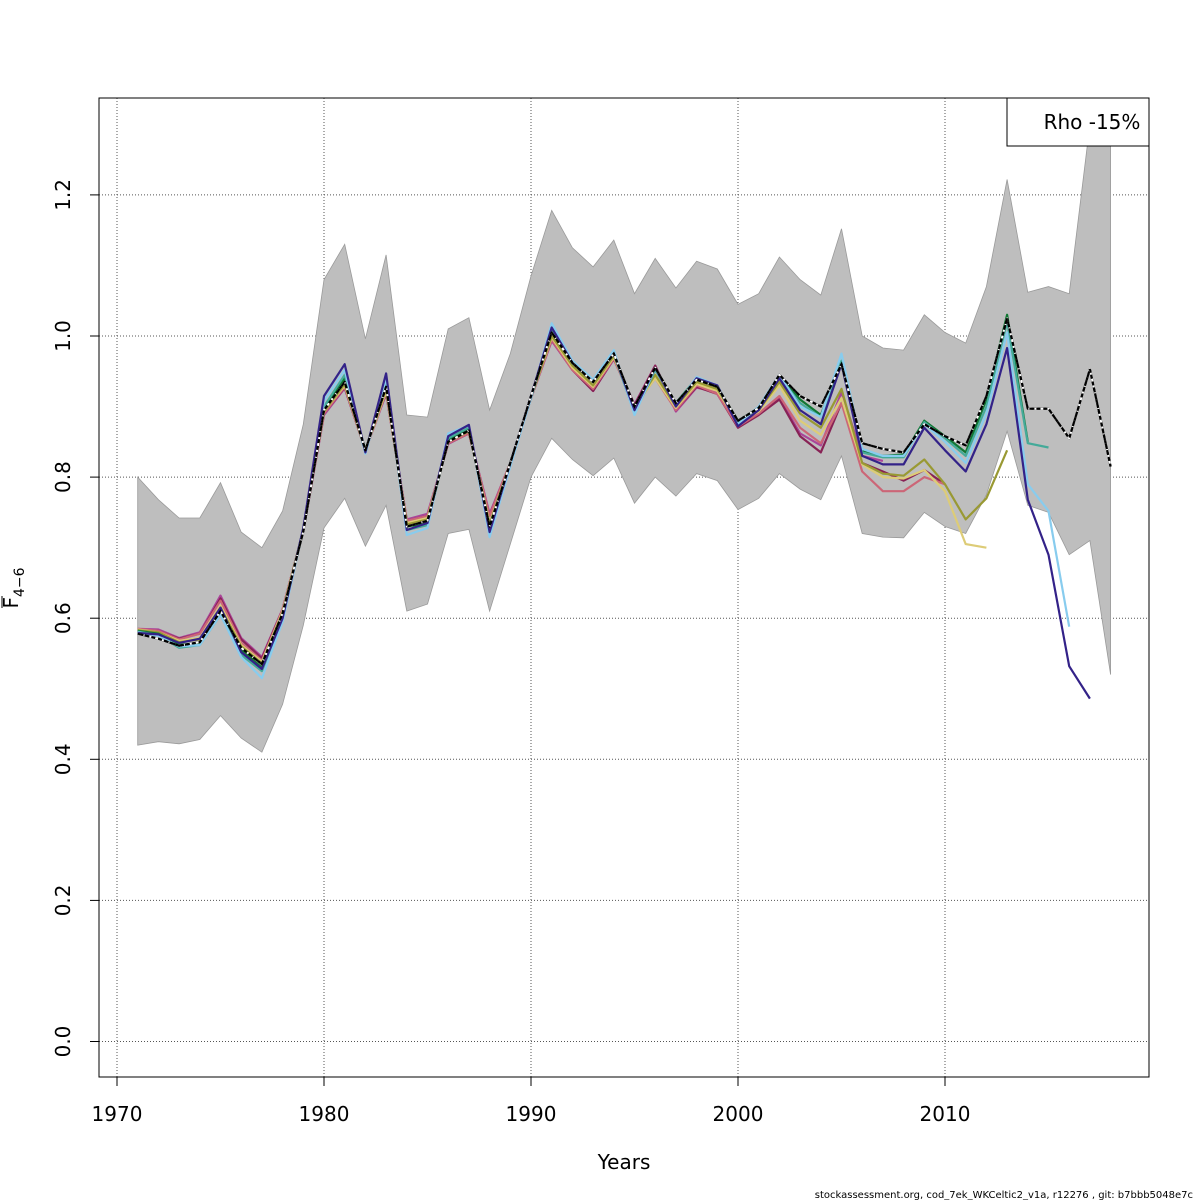 This screenshot has height=1200, width=1200. What do you see at coordinates (1092, 122) in the screenshot?
I see `legend-text: Rho -15%` at bounding box center [1092, 122].